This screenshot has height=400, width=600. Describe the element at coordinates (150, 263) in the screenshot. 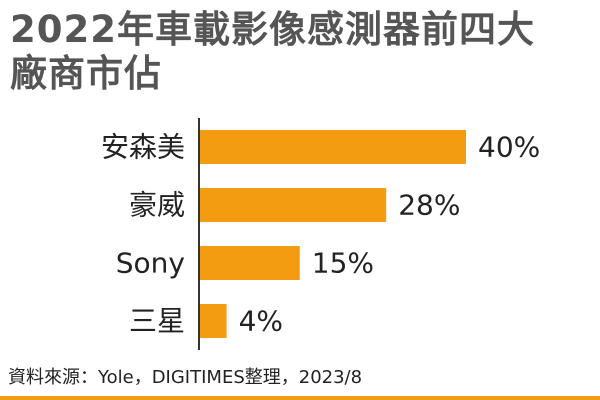

I see `category-label: Sony` at that location.